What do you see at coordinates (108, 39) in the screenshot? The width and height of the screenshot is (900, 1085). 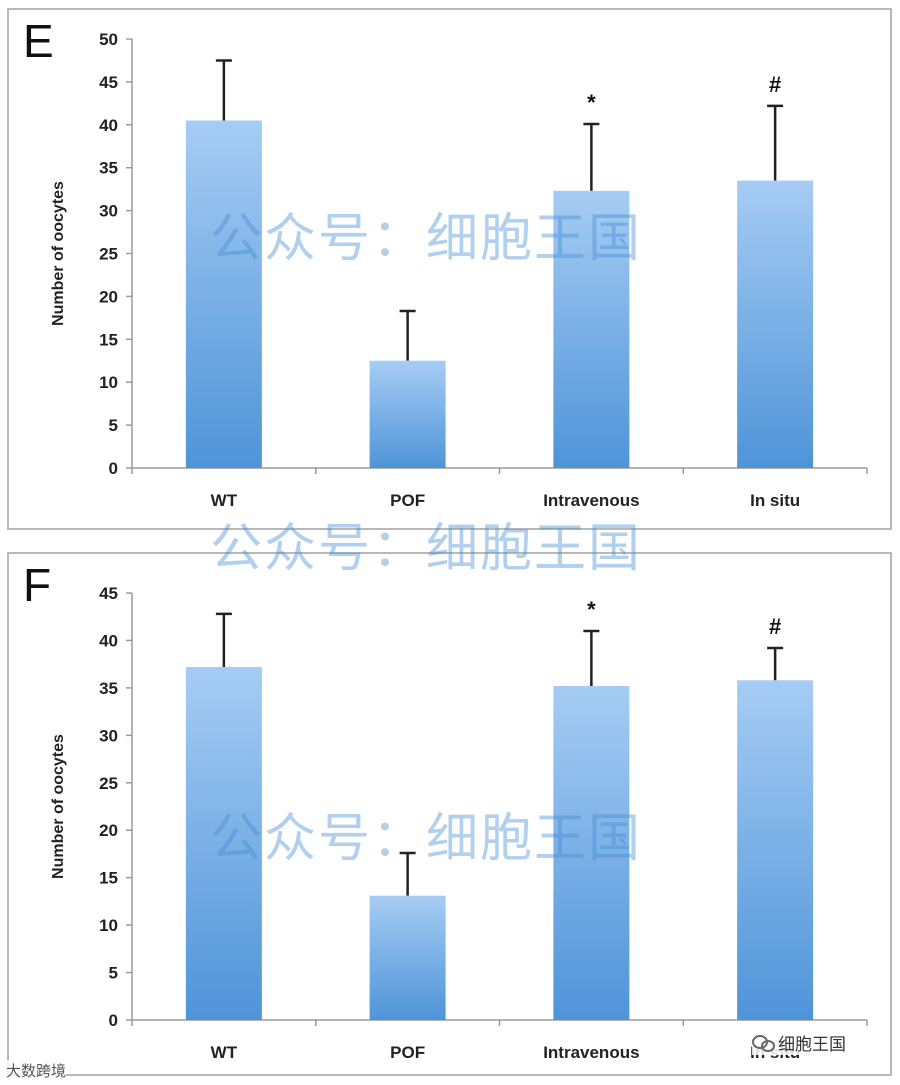 I see `y-tick-label: 50` at bounding box center [108, 39].